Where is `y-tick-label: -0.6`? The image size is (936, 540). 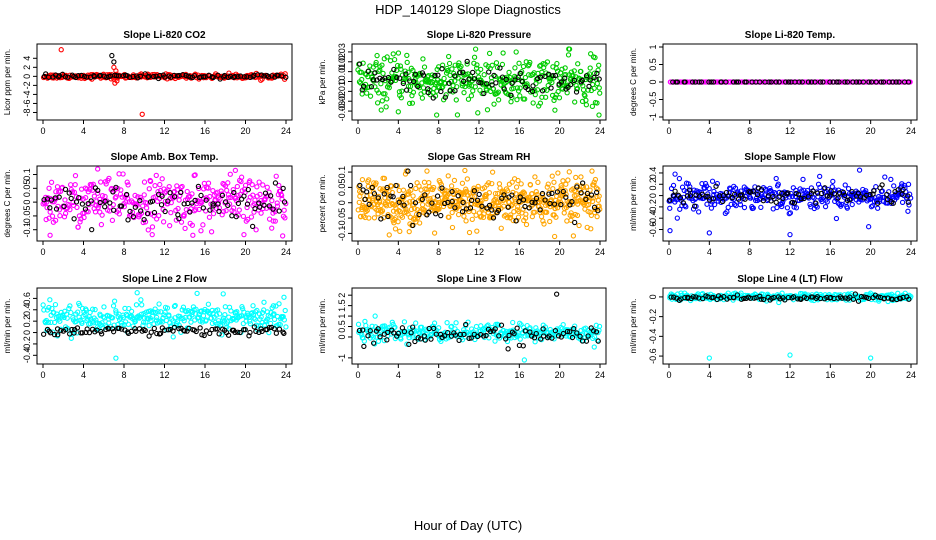 y-tick-label: -0.6 is located at coordinates (653, 230).